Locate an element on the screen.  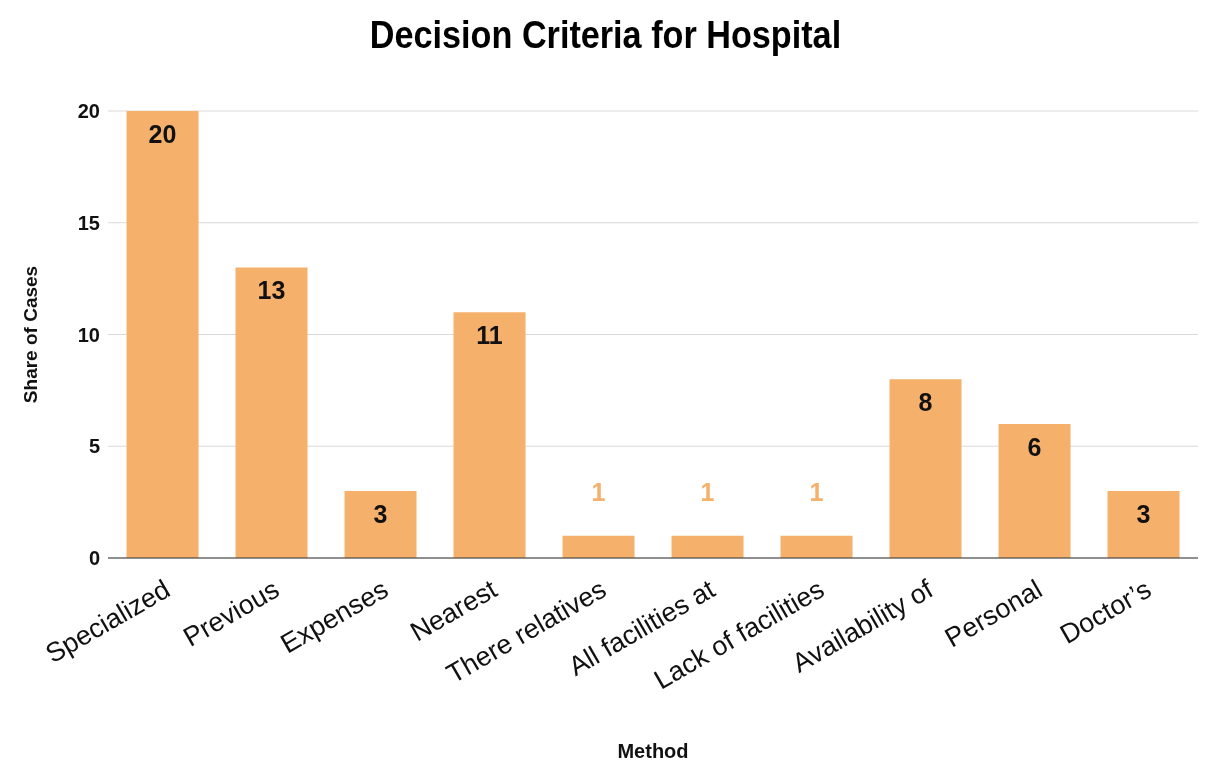
y-tick-label: 0 is located at coordinates (94, 558).